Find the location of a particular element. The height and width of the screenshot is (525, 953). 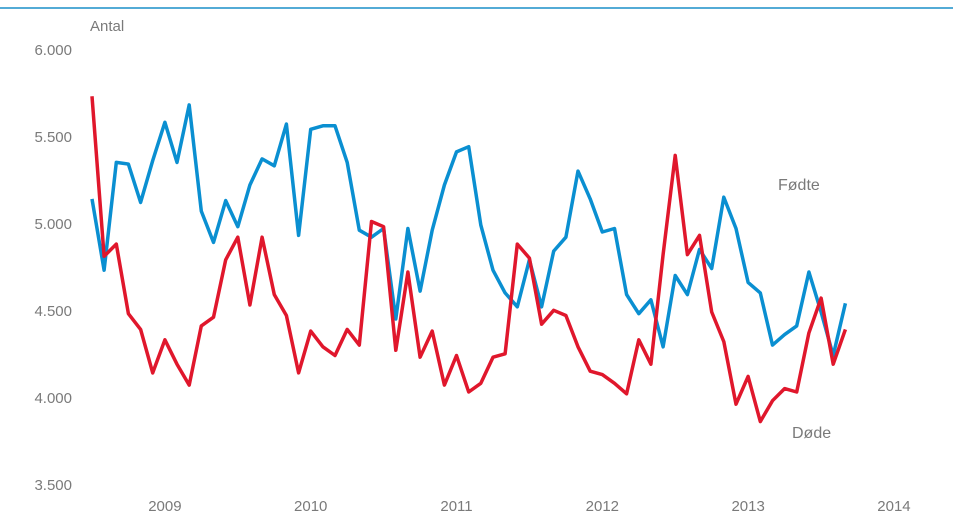

x-tick-label: 2009 is located at coordinates (164, 506).